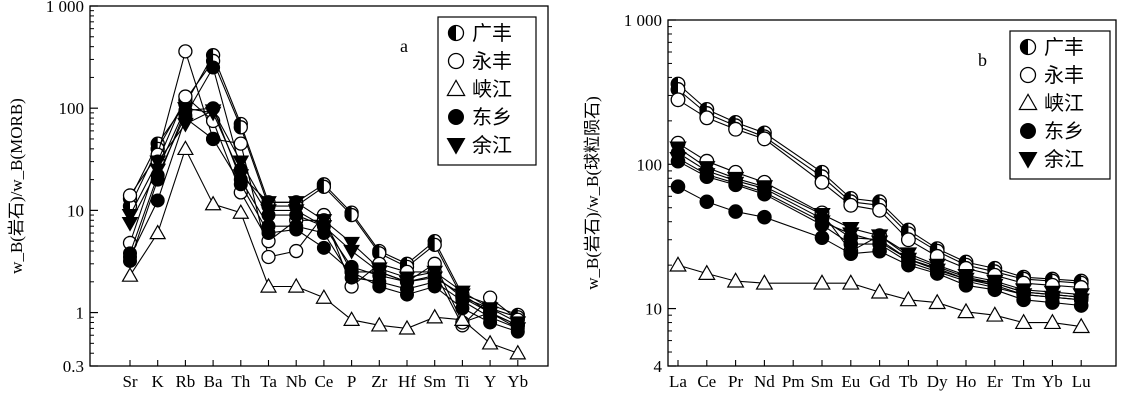 The height and width of the screenshot is (400, 1130). What do you see at coordinates (880, 295) in the screenshot?
I see `series-峡江-4` at bounding box center [880, 295].